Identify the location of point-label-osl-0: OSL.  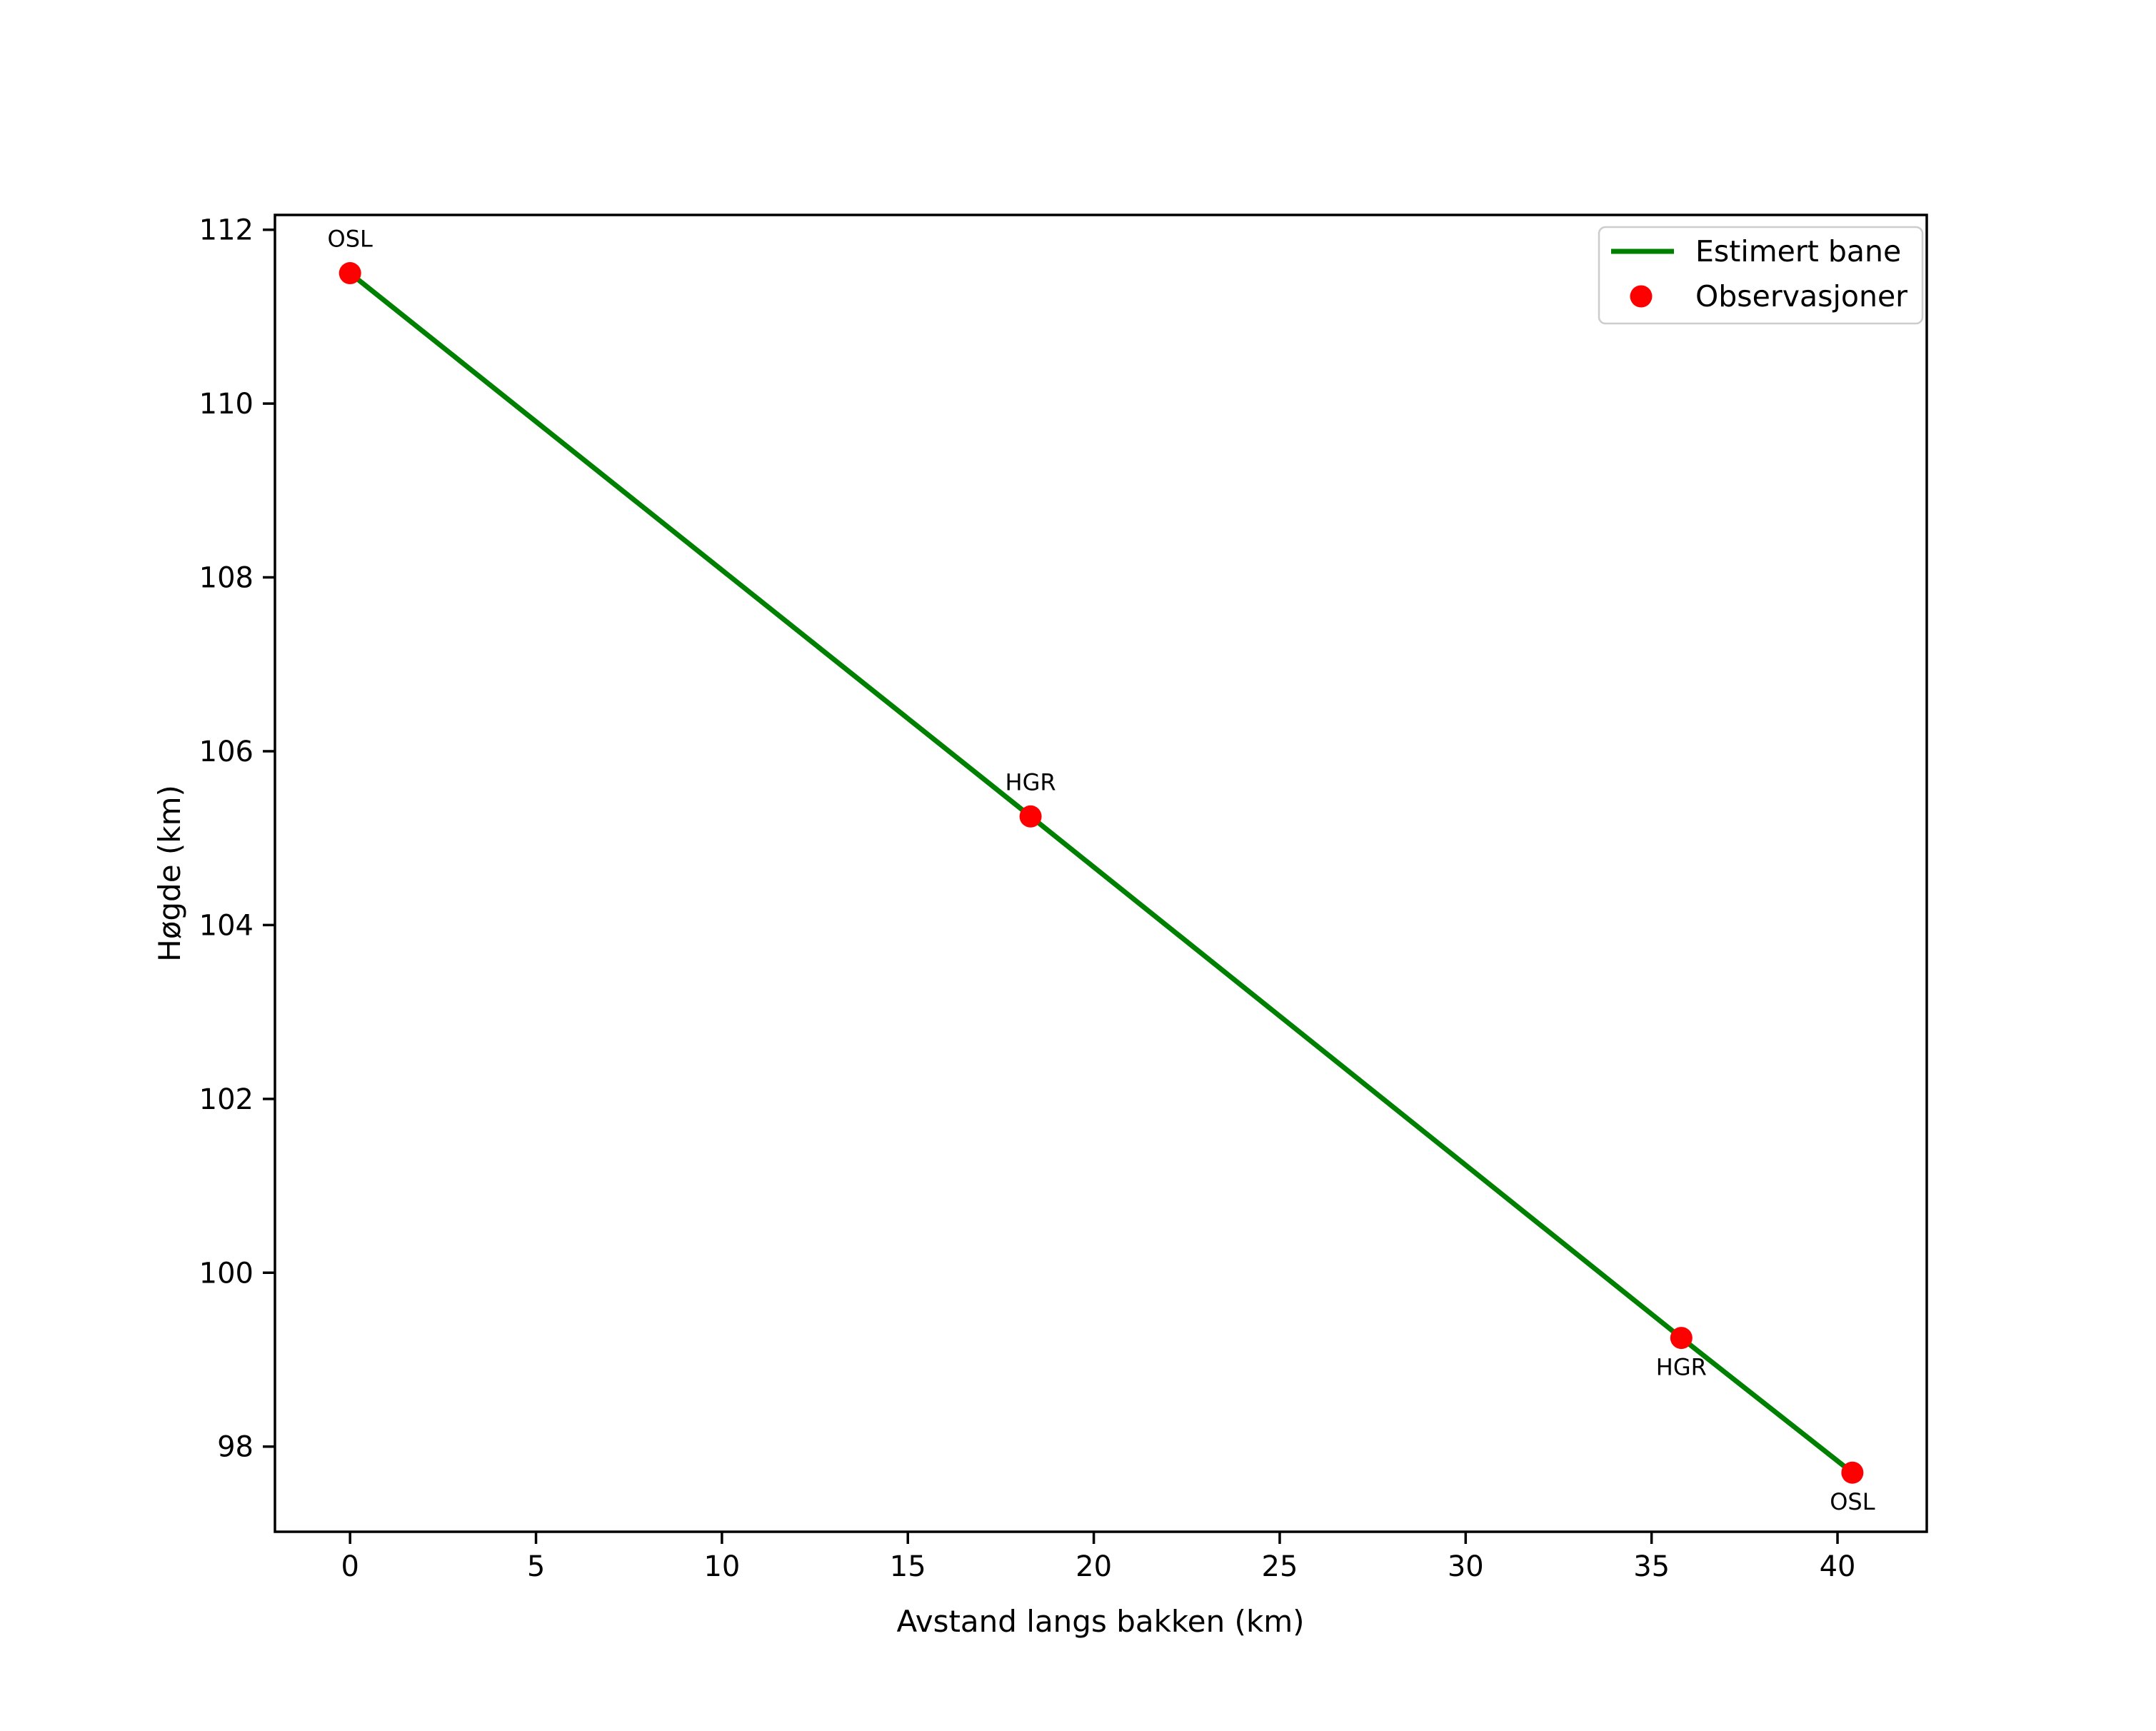
(351, 239).